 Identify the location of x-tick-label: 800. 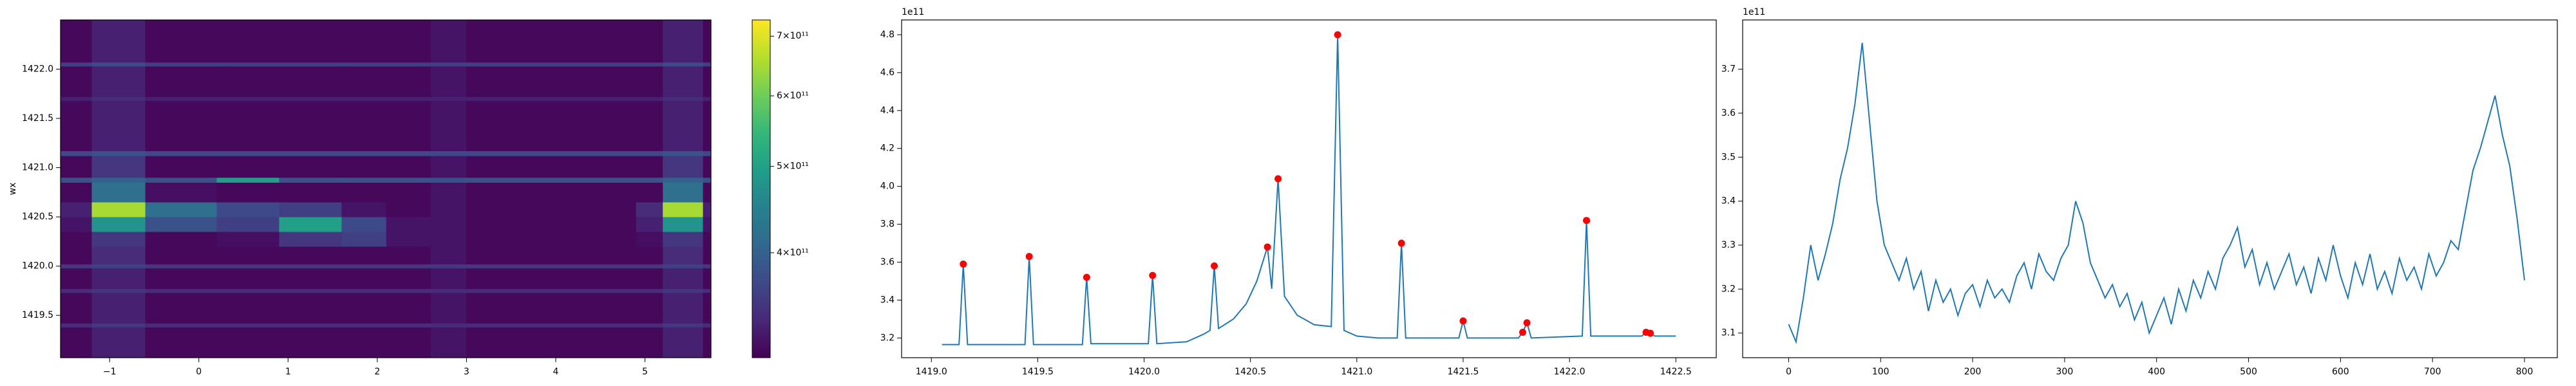
(2524, 372).